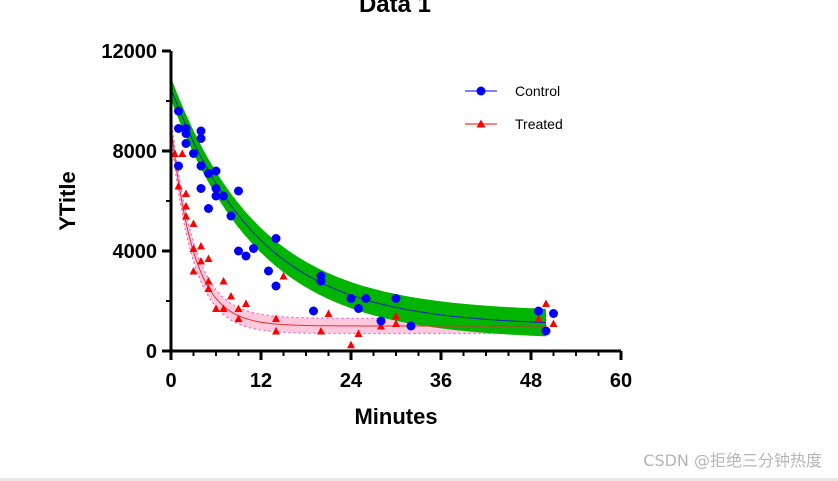 Image resolution: width=838 pixels, height=481 pixels. What do you see at coordinates (129, 52) in the screenshot?
I see `y-tick-label: 12000` at bounding box center [129, 52].